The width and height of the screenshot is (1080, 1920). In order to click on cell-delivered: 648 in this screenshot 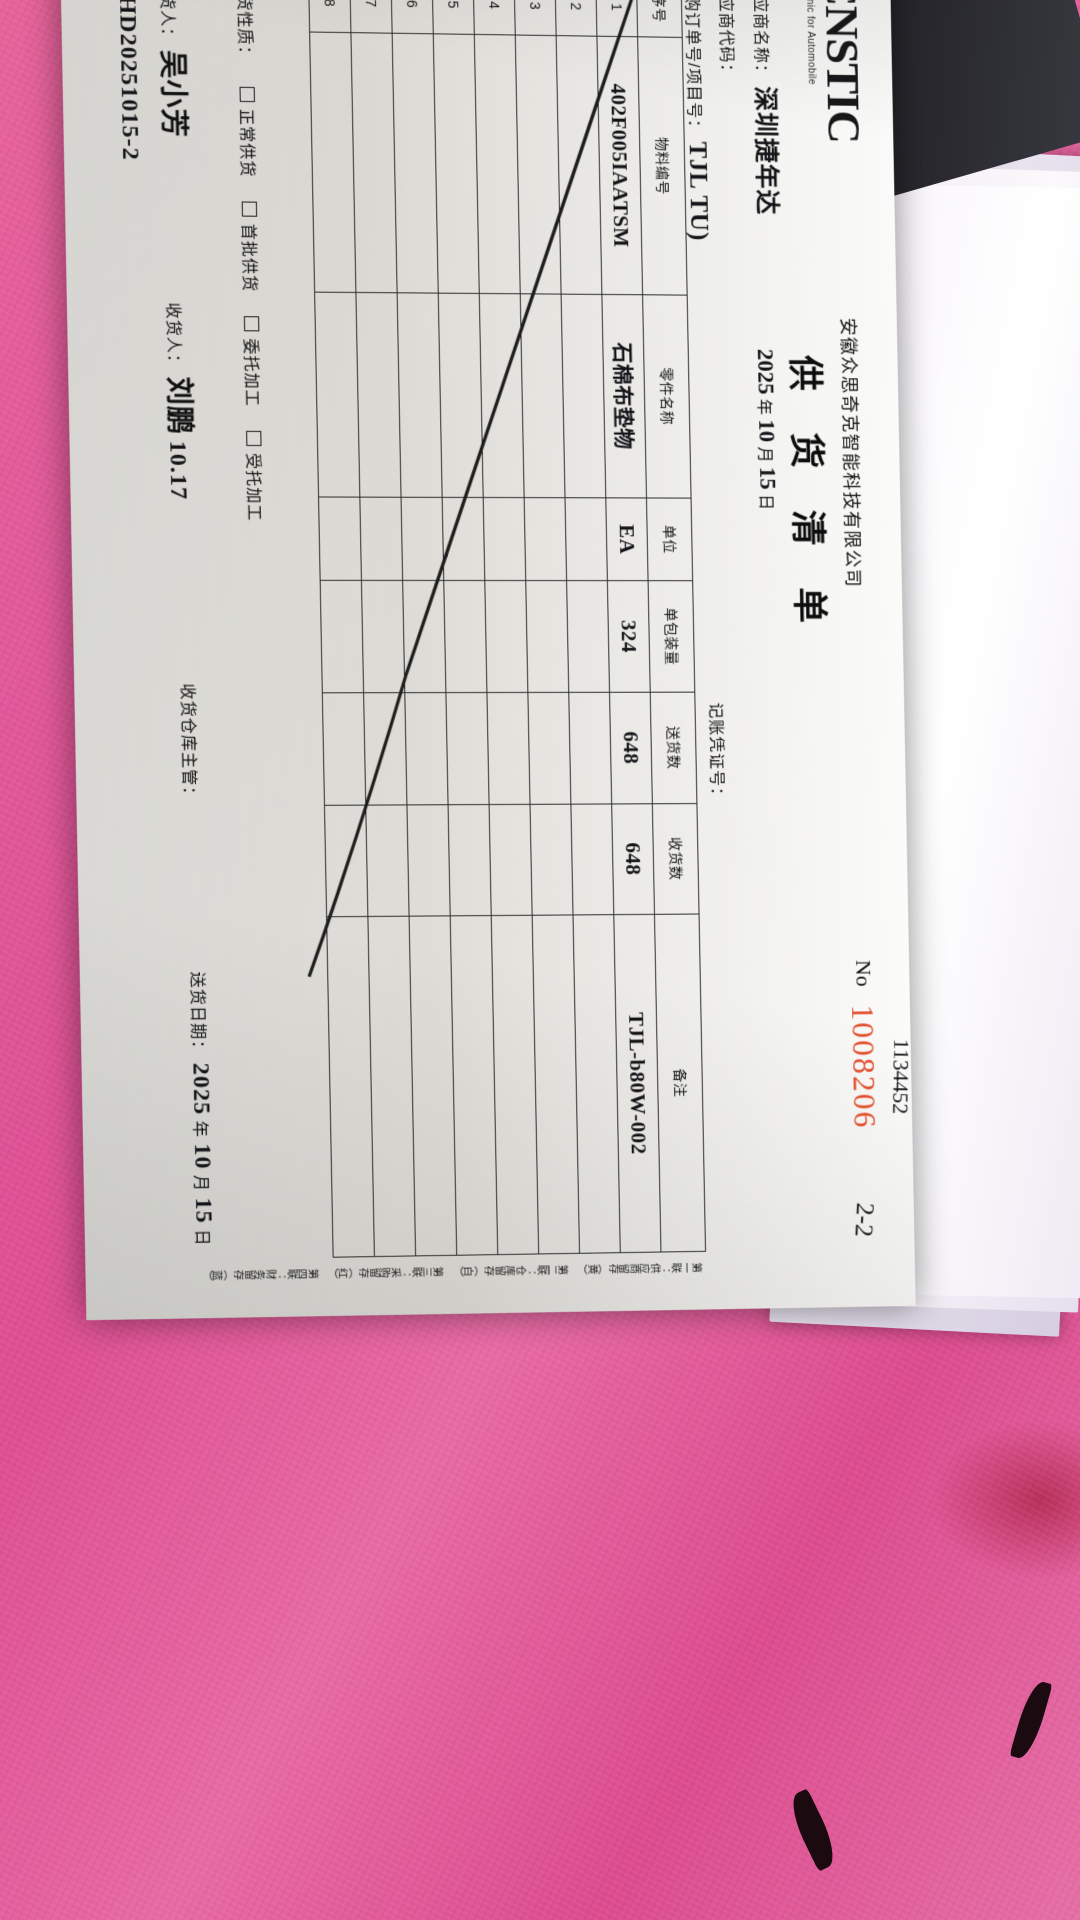, I will do `click(631, 748)`.